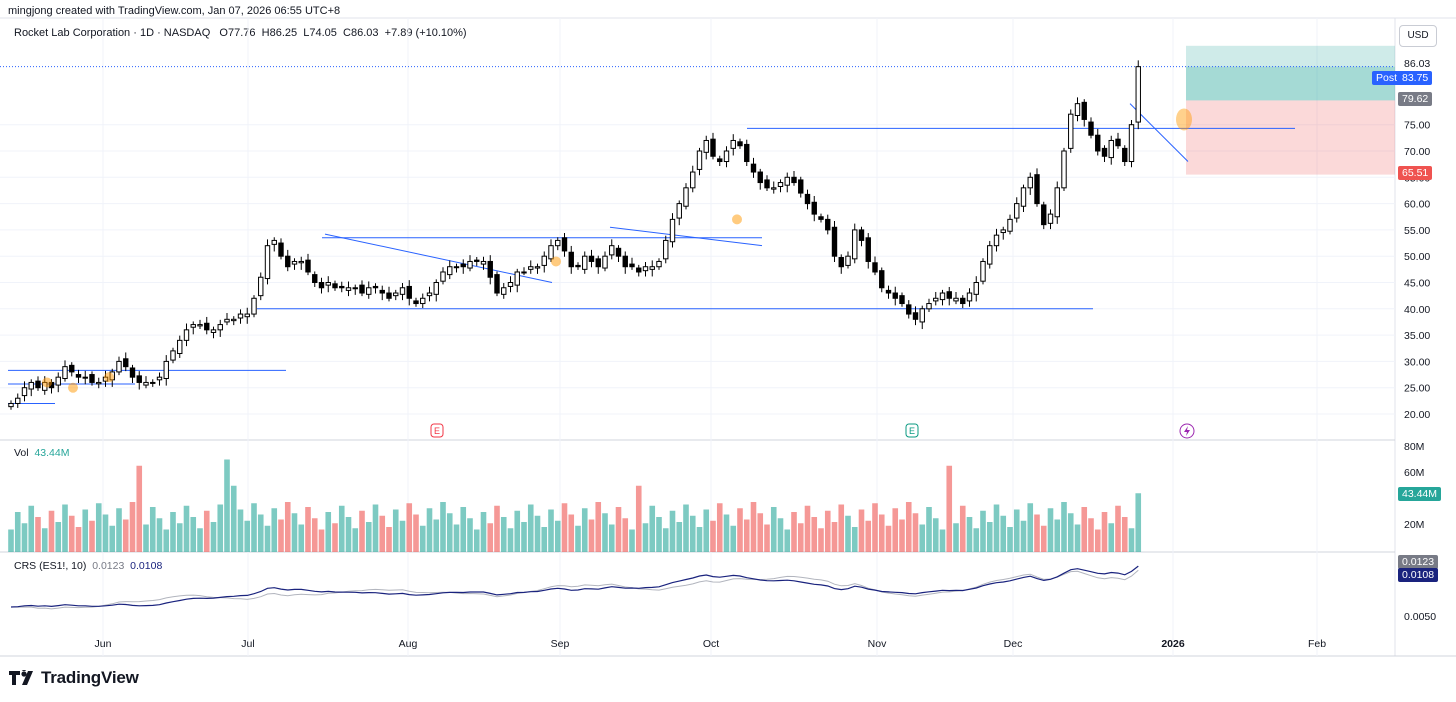  I want to click on y-tick-label: 35.00, so click(1417, 336).